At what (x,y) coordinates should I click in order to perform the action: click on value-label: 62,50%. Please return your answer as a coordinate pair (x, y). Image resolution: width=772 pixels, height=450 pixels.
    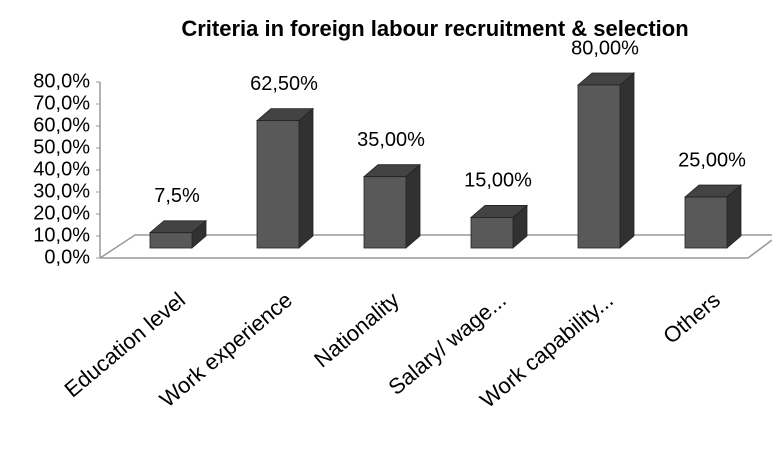
    Looking at the image, I should click on (284, 84).